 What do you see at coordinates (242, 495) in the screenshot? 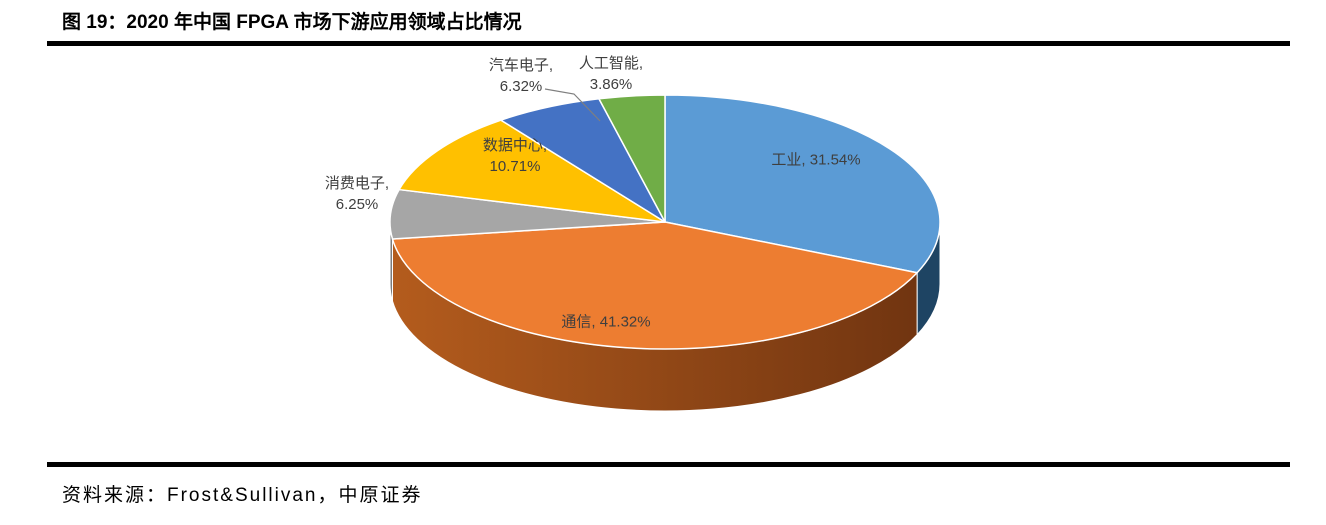
I see `source-note: 资料来源：Frost&Sullivan，中原证券` at bounding box center [242, 495].